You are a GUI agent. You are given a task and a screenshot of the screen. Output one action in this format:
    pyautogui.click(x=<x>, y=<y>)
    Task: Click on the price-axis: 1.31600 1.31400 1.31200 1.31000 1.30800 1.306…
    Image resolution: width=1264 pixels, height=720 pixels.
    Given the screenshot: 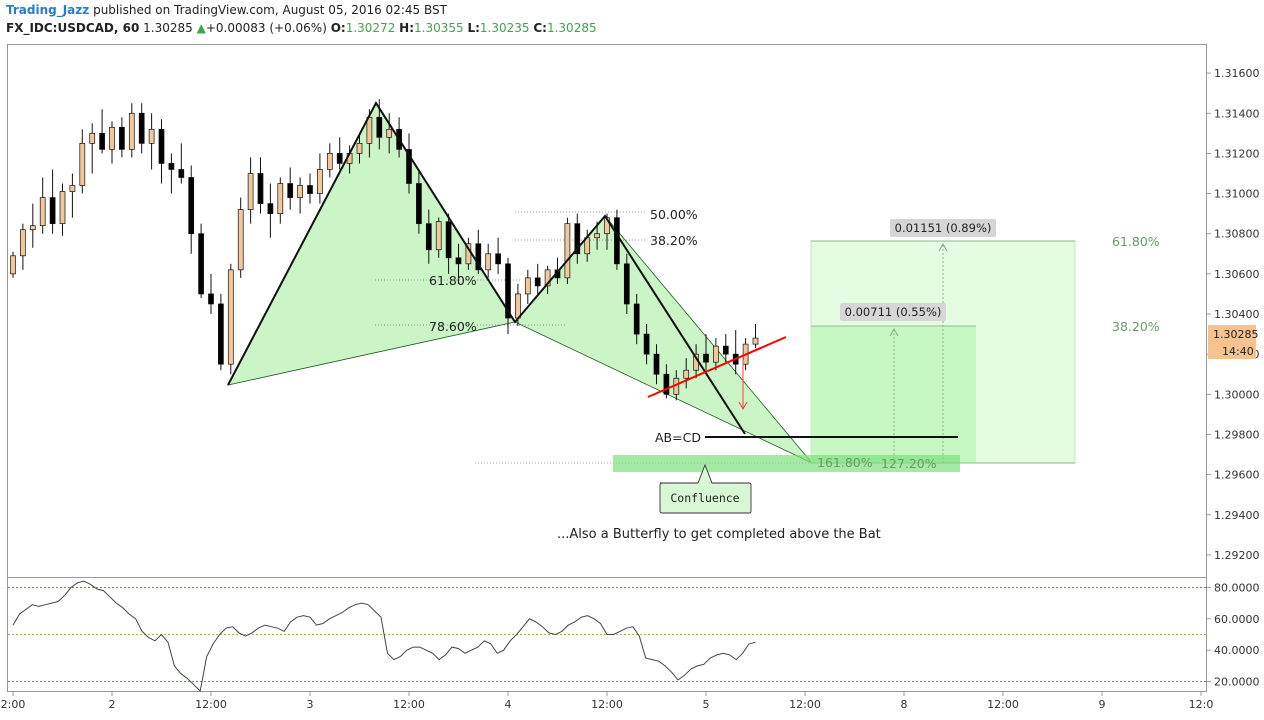 What is the action you would take?
    pyautogui.click(x=1233, y=314)
    